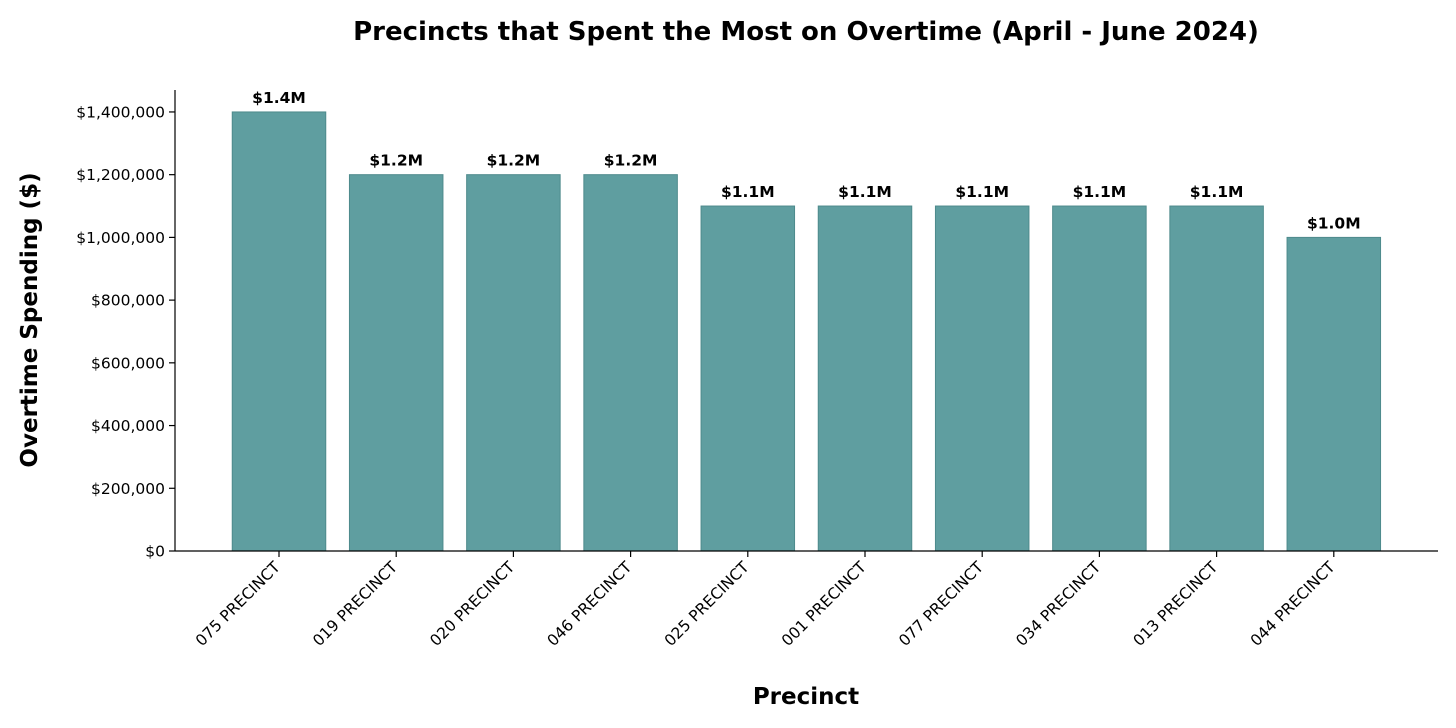  What do you see at coordinates (748, 192) in the screenshot?
I see `data-label-025-precinct: $1.1M` at bounding box center [748, 192].